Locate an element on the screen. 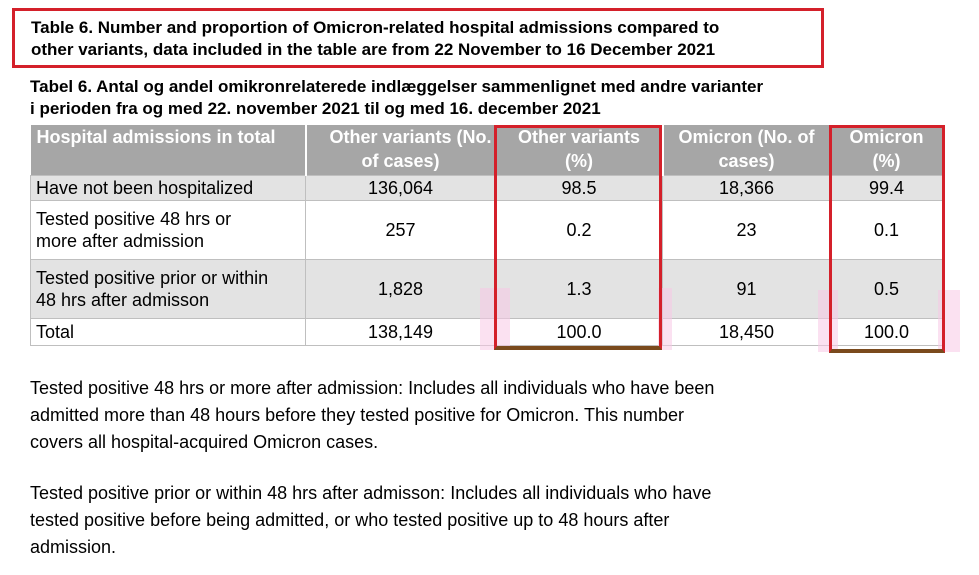  cell-omicron-percent: 0.5 is located at coordinates (886, 289).